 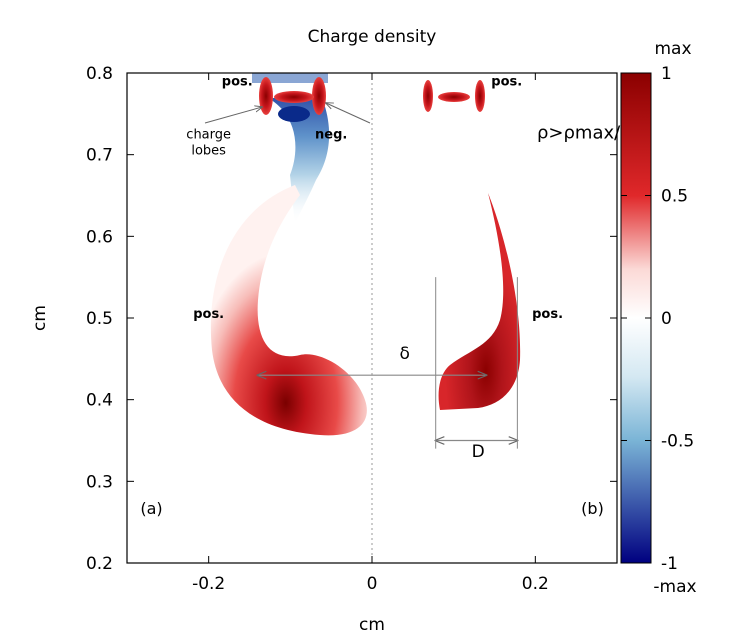 What do you see at coordinates (99, 237) in the screenshot?
I see `y-tick-label: 0.6` at bounding box center [99, 237].